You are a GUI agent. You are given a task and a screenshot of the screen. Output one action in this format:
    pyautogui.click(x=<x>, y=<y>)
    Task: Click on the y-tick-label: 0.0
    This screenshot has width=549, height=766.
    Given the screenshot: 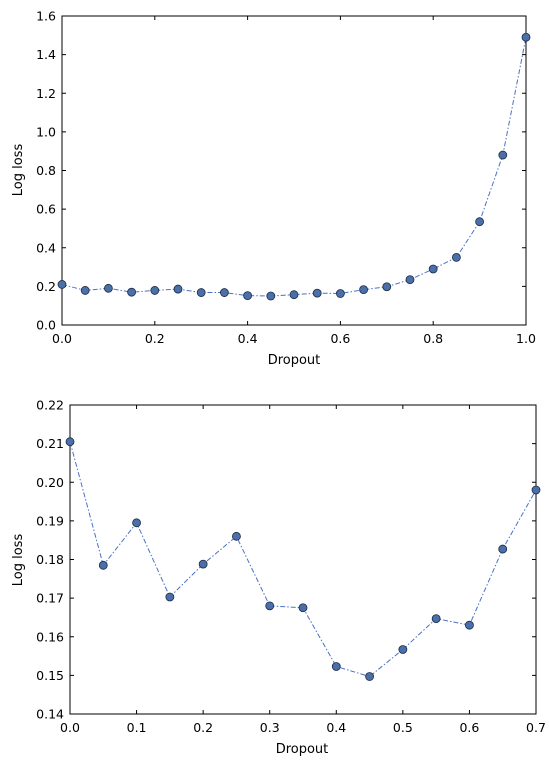 What is the action you would take?
    pyautogui.click(x=46, y=325)
    